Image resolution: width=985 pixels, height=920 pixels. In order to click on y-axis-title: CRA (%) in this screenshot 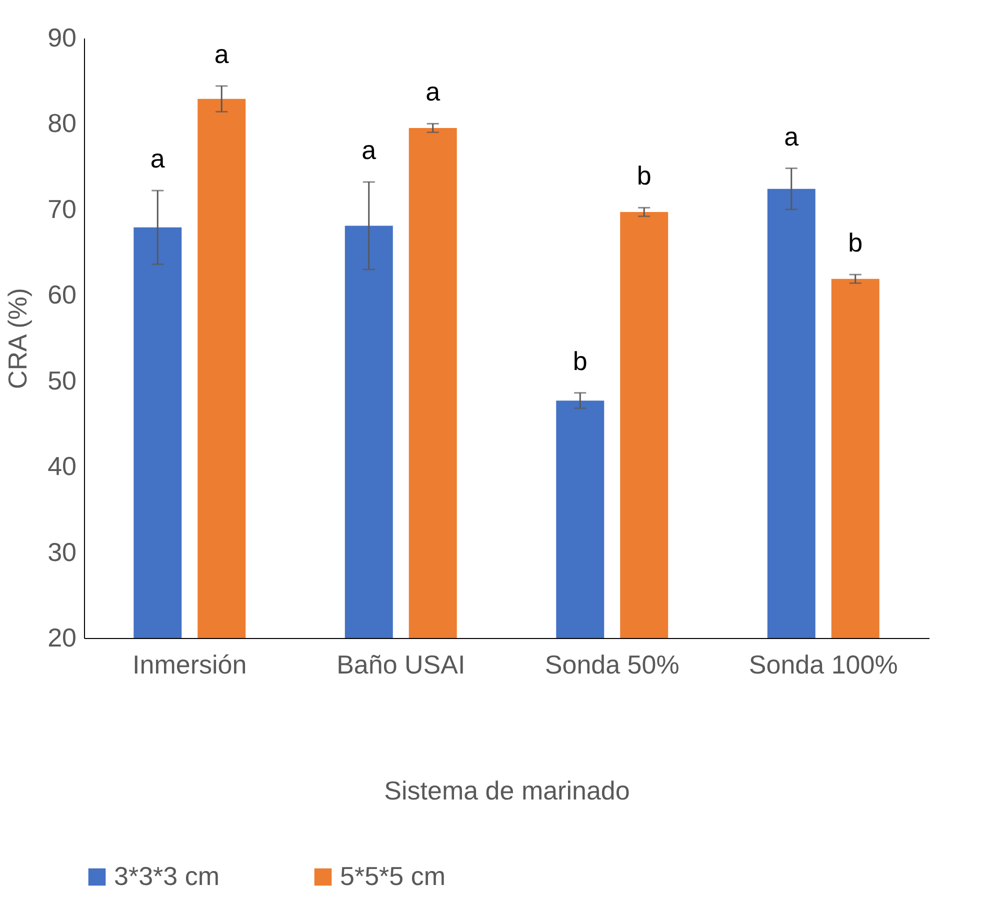, I will do `click(17, 339)`.